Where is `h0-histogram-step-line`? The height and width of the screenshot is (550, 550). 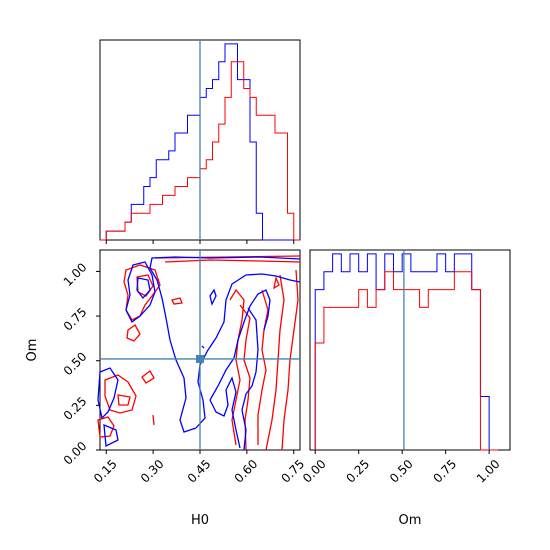
h0-histogram-step-line is located at coordinates (200, 151).